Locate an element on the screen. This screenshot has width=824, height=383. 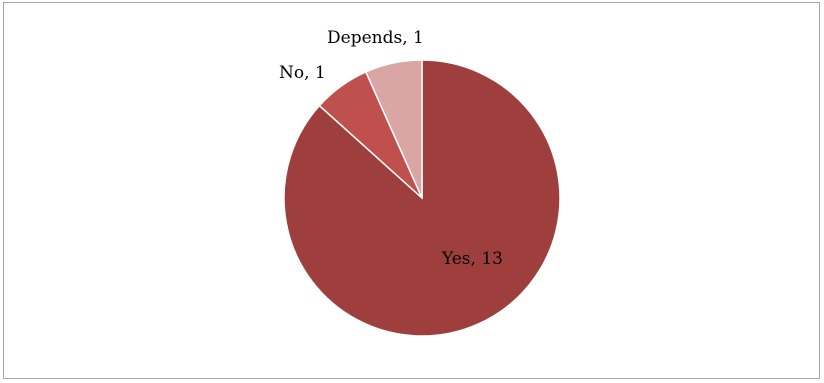
pie-slice-depends is located at coordinates (393, 129).